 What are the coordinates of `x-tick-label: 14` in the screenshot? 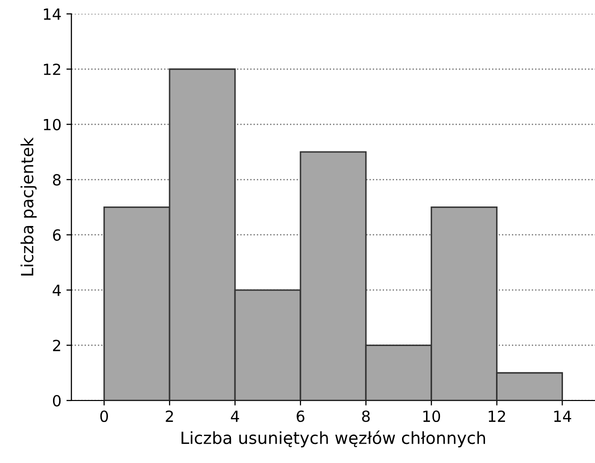 It's located at (563, 416).